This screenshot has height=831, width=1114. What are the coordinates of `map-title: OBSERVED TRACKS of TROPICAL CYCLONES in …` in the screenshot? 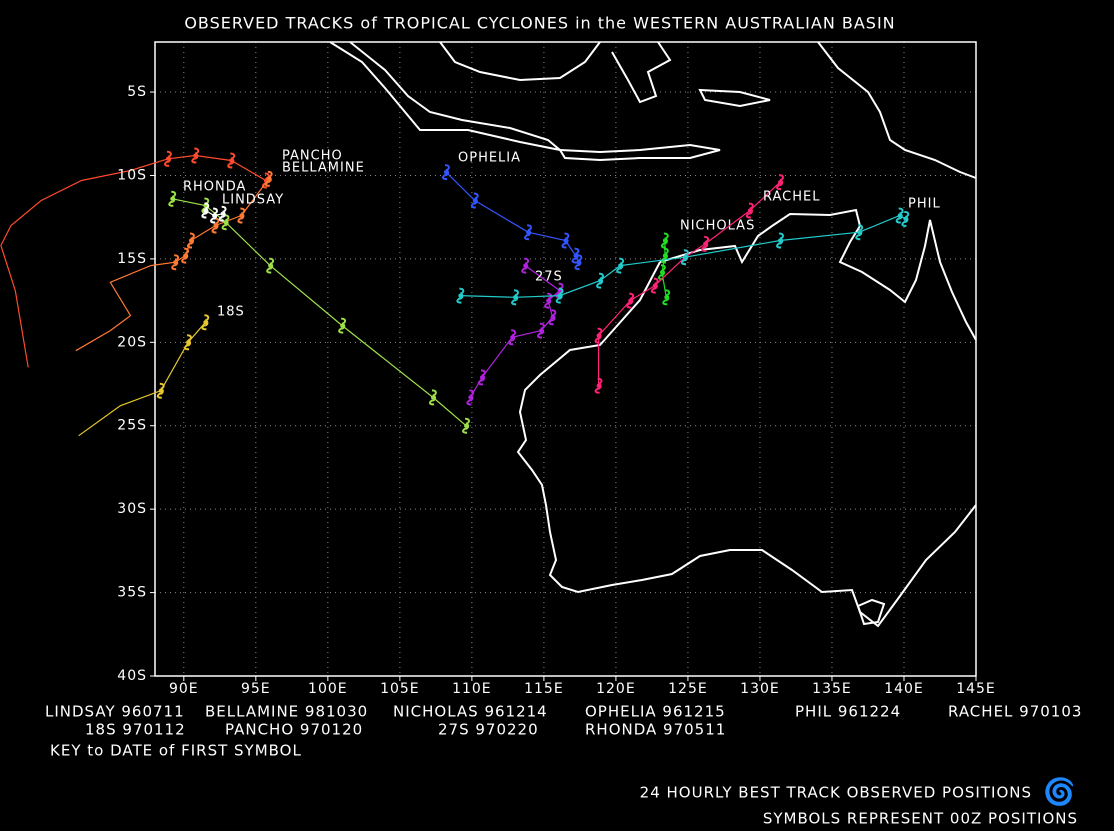 It's located at (539, 23).